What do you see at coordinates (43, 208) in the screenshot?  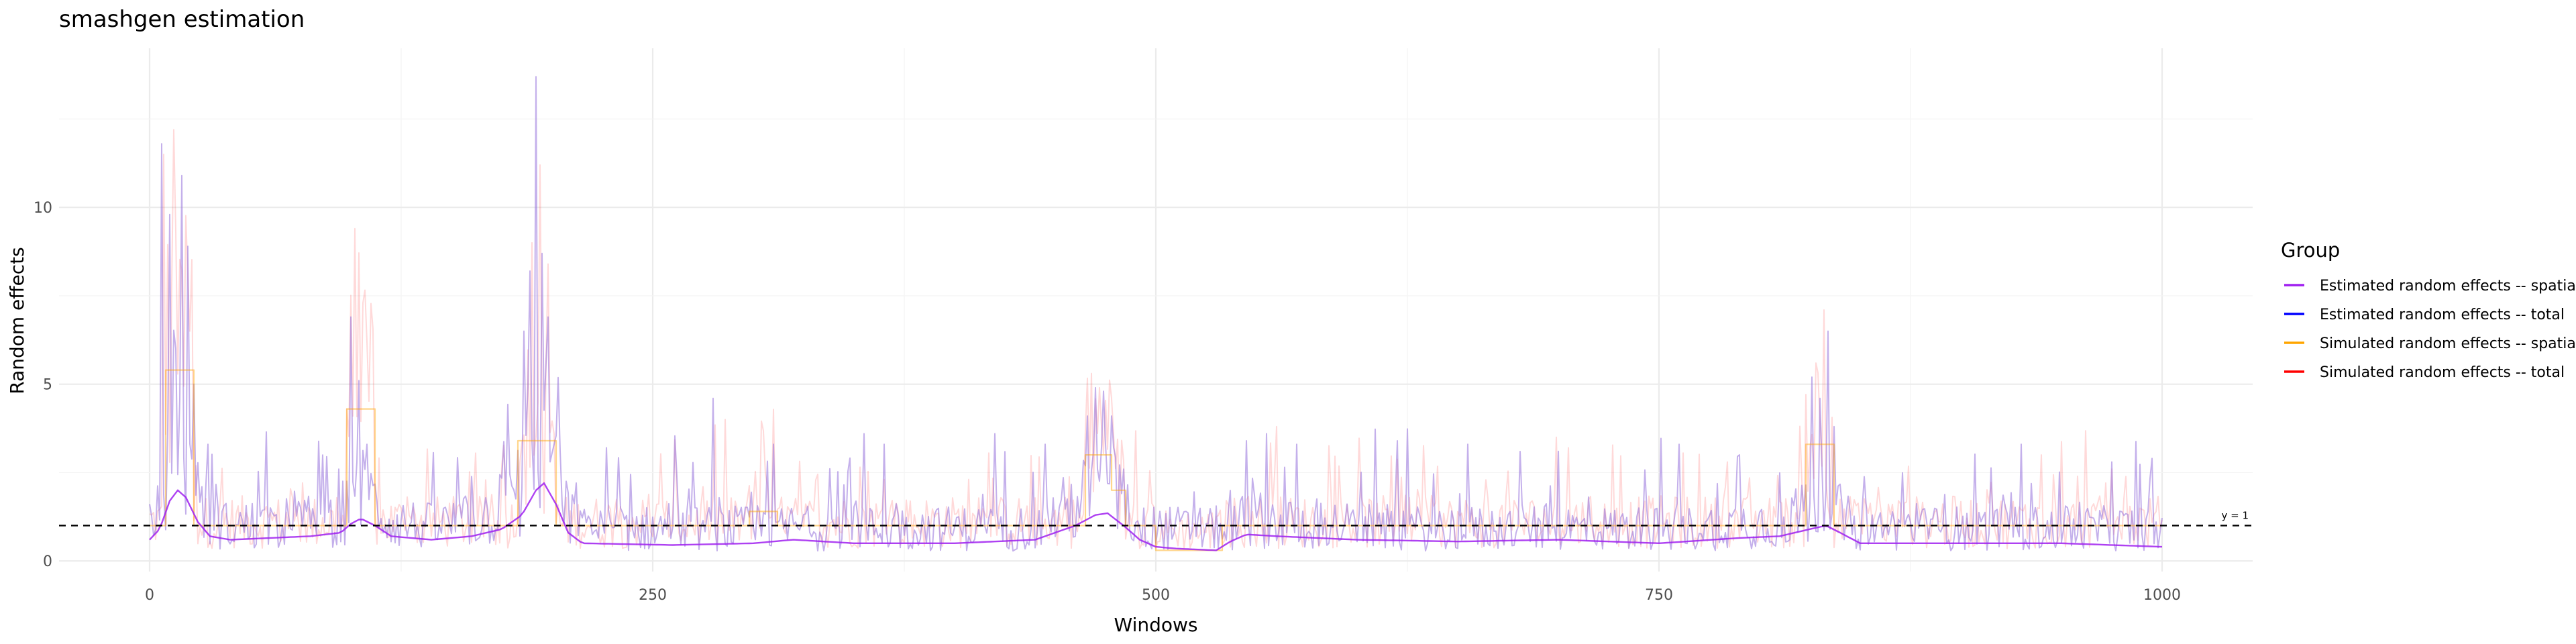 I see `y-tick-label: 10` at bounding box center [43, 208].